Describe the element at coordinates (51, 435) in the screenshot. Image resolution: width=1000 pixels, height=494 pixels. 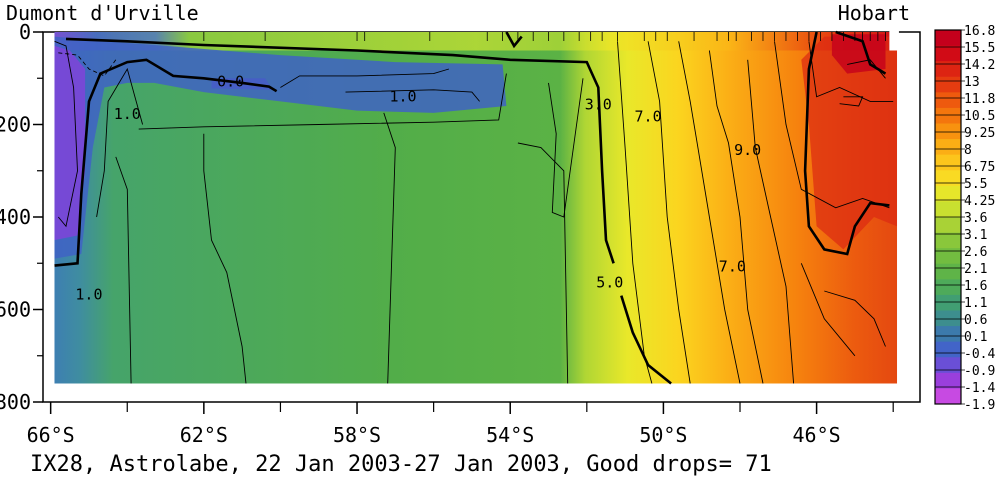
I see `x-tick-label: 66°S` at that location.